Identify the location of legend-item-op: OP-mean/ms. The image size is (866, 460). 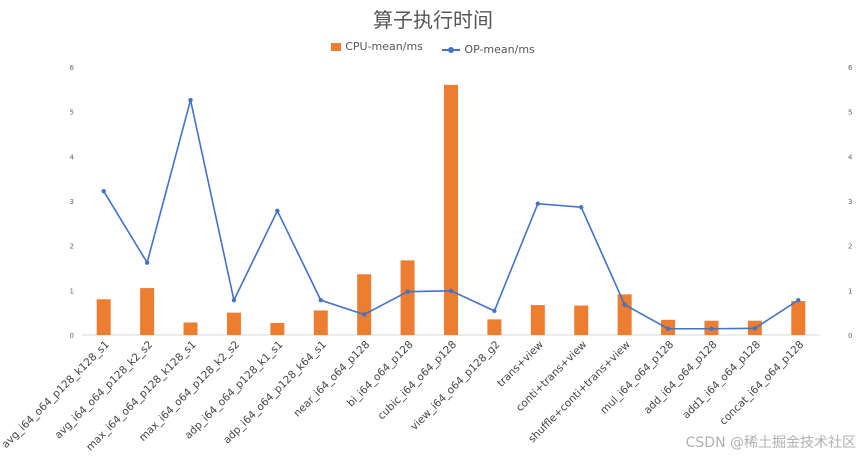
(488, 49).